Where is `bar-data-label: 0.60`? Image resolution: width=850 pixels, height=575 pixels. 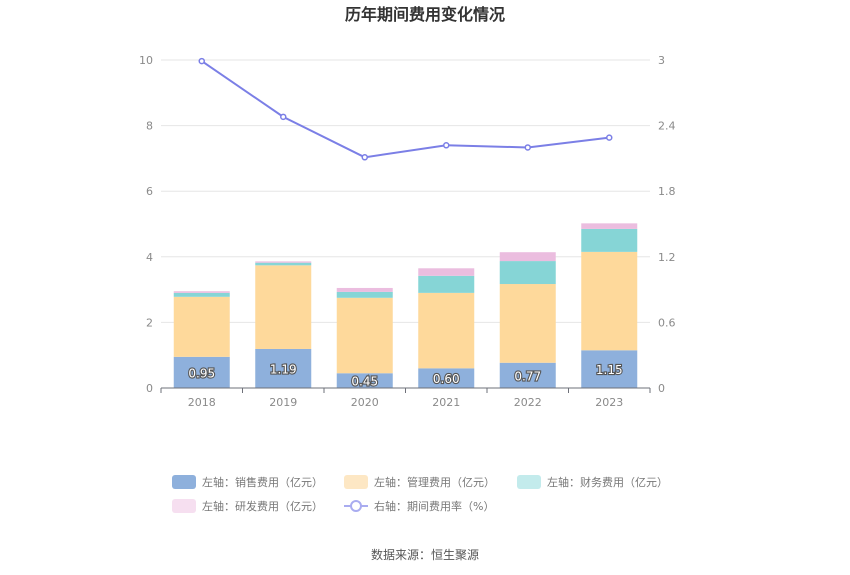
bar-data-label: 0.60 is located at coordinates (446, 379).